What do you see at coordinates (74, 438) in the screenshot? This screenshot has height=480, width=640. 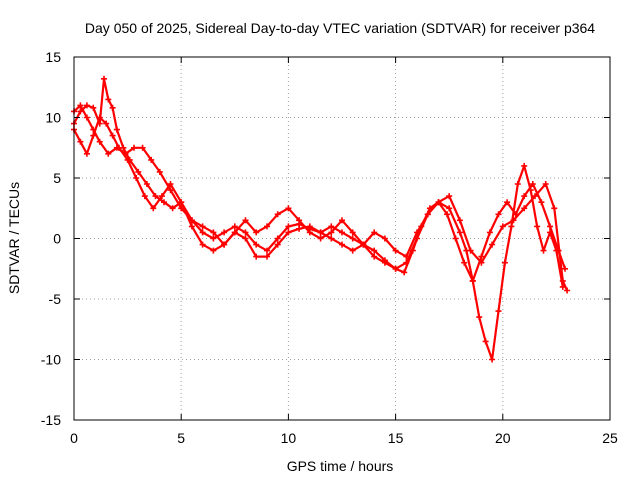 I see `x-tick-label: 0` at bounding box center [74, 438].